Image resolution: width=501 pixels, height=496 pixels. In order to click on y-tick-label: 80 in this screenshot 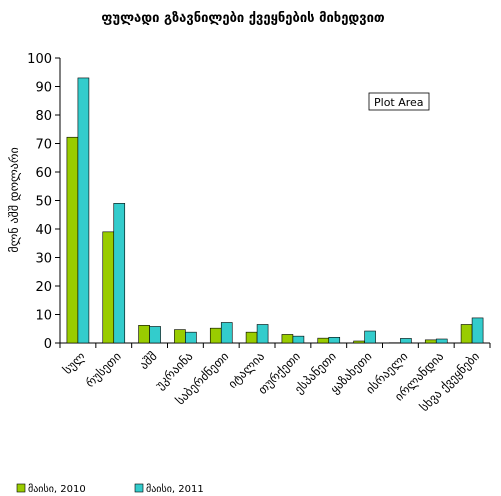, I will do `click(43, 116)`.